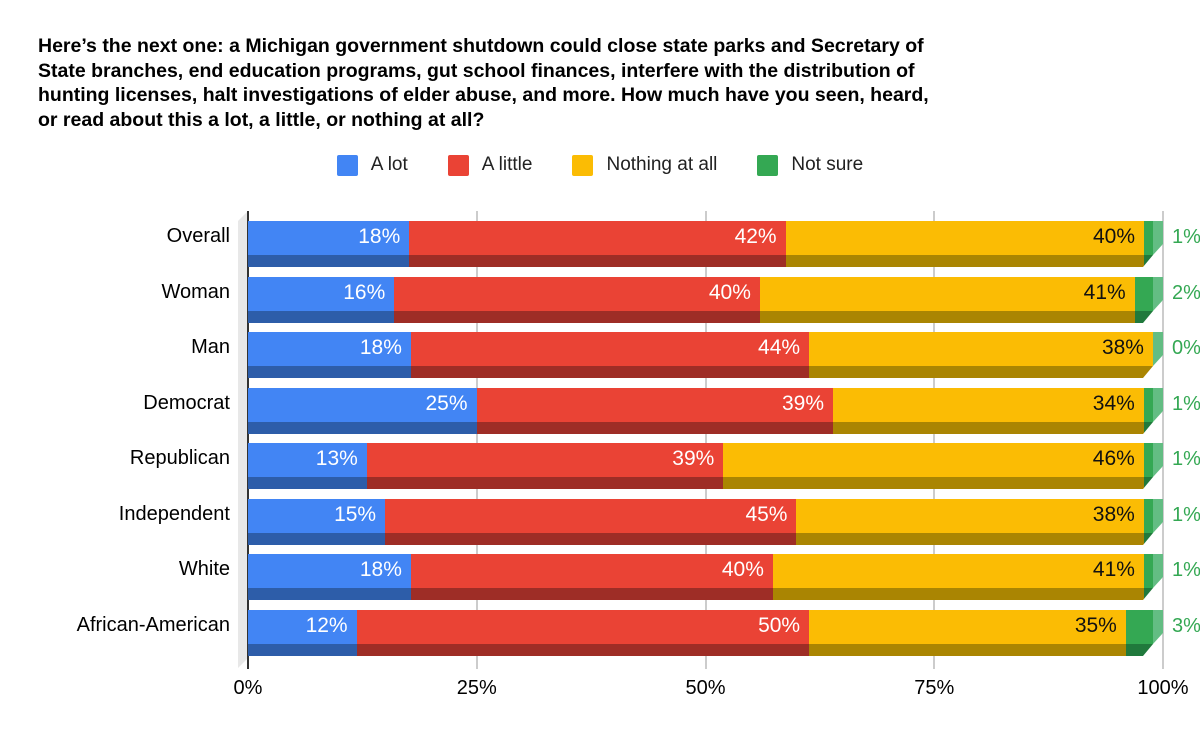 The width and height of the screenshot is (1200, 742). Describe the element at coordinates (970, 516) in the screenshot. I see `bar-segment-nothing-at-all: 38%` at that location.